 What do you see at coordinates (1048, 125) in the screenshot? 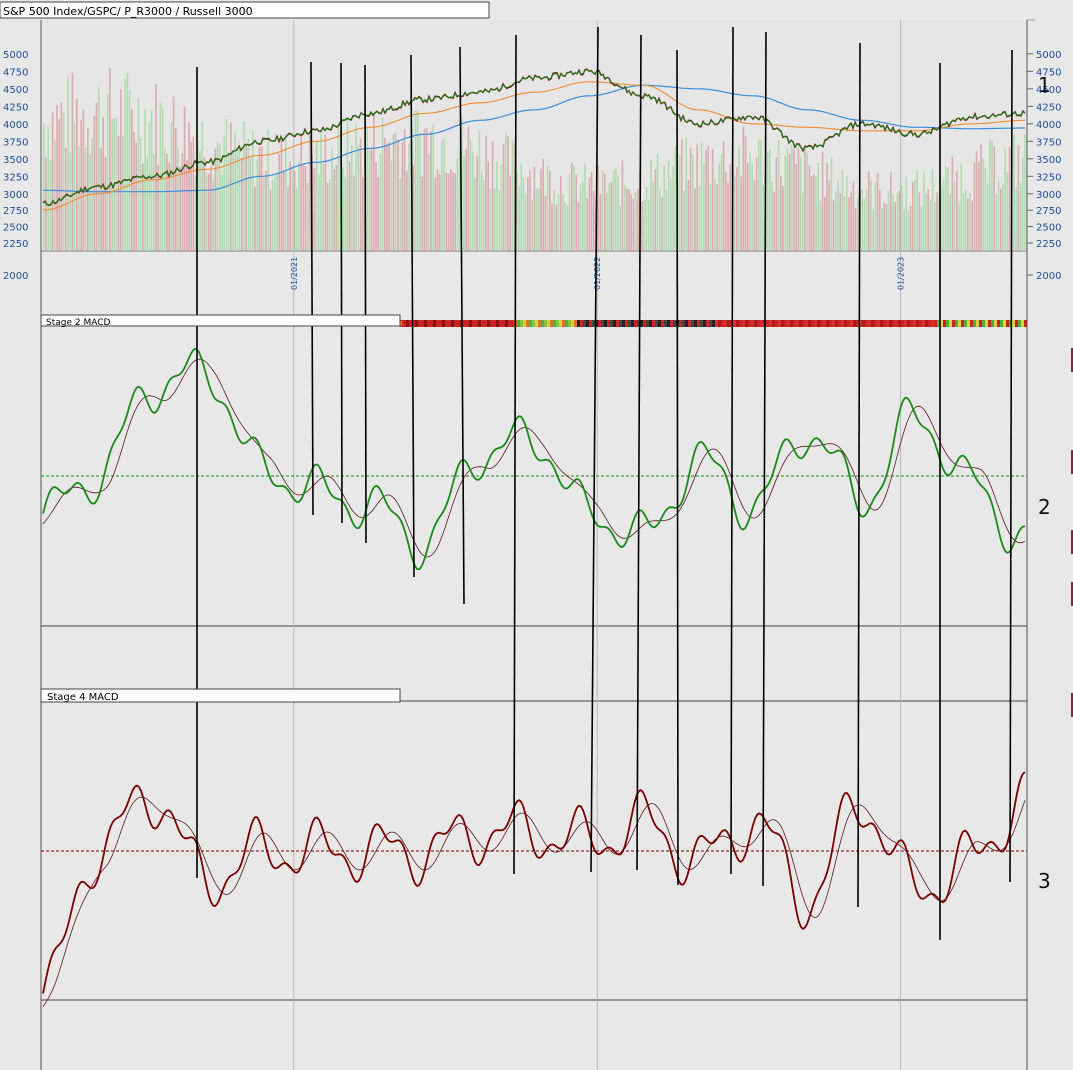
I see `y-tick-label-right: 4000` at bounding box center [1048, 125].